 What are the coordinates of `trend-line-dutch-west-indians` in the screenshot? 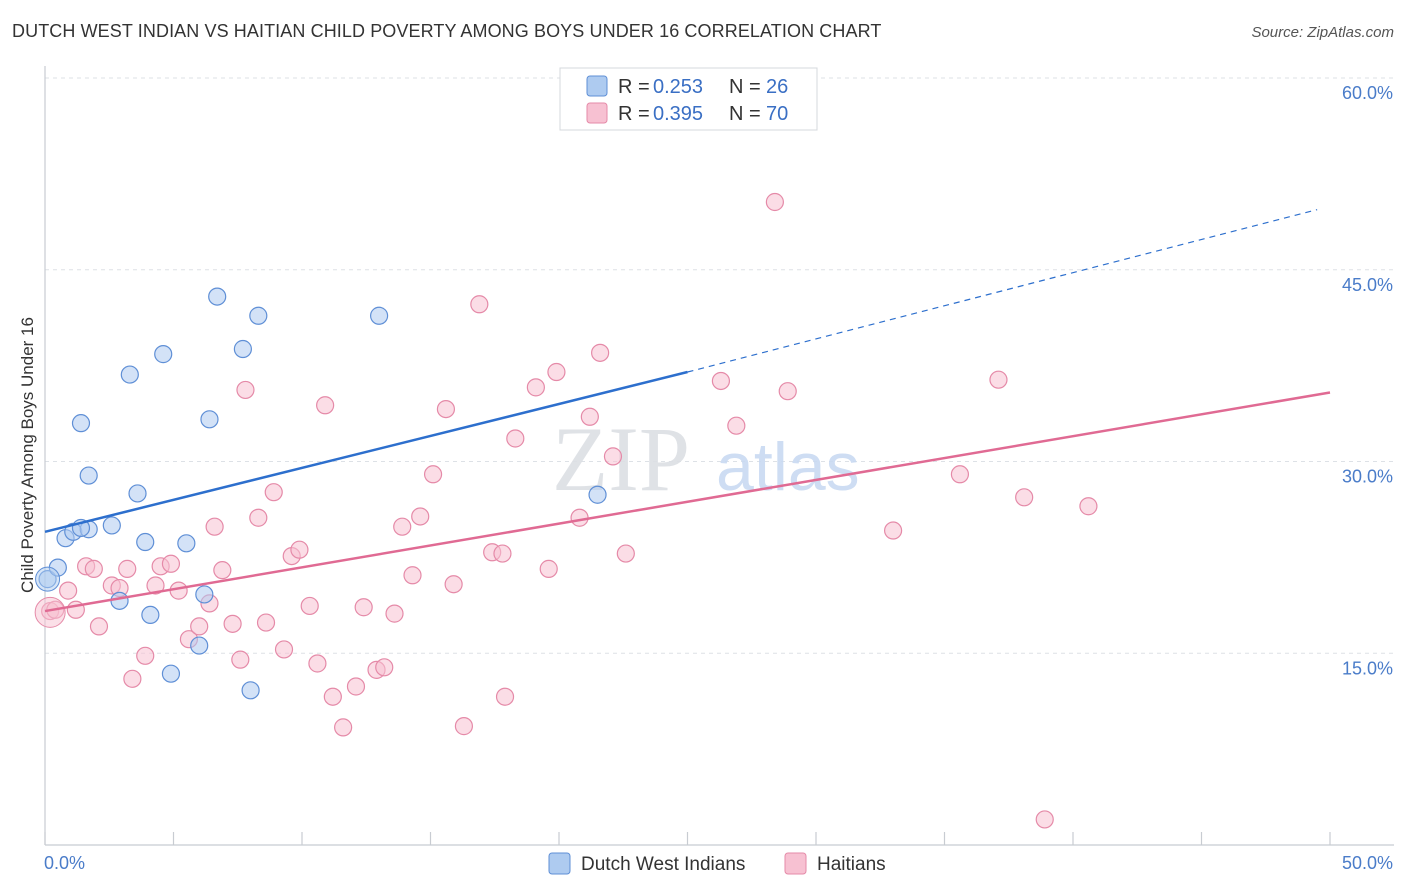 It's located at (366, 452).